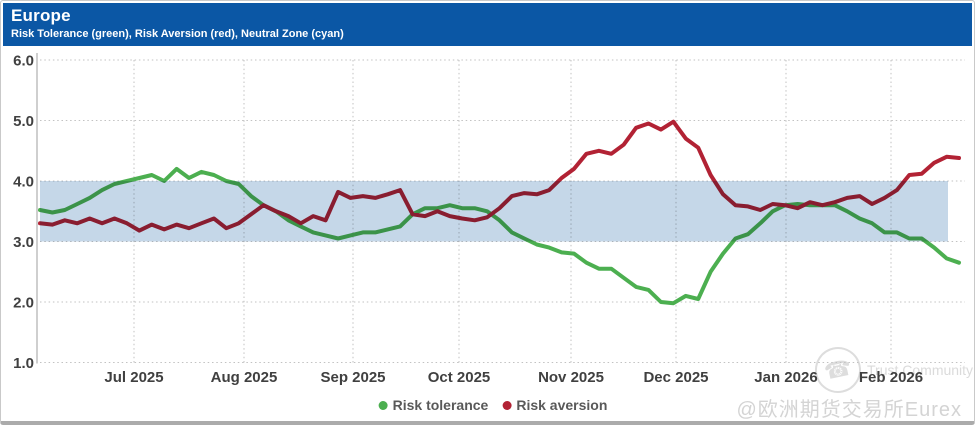 The height and width of the screenshot is (425, 975). What do you see at coordinates (23, 363) in the screenshot?
I see `y-tick-label: 1.0` at bounding box center [23, 363].